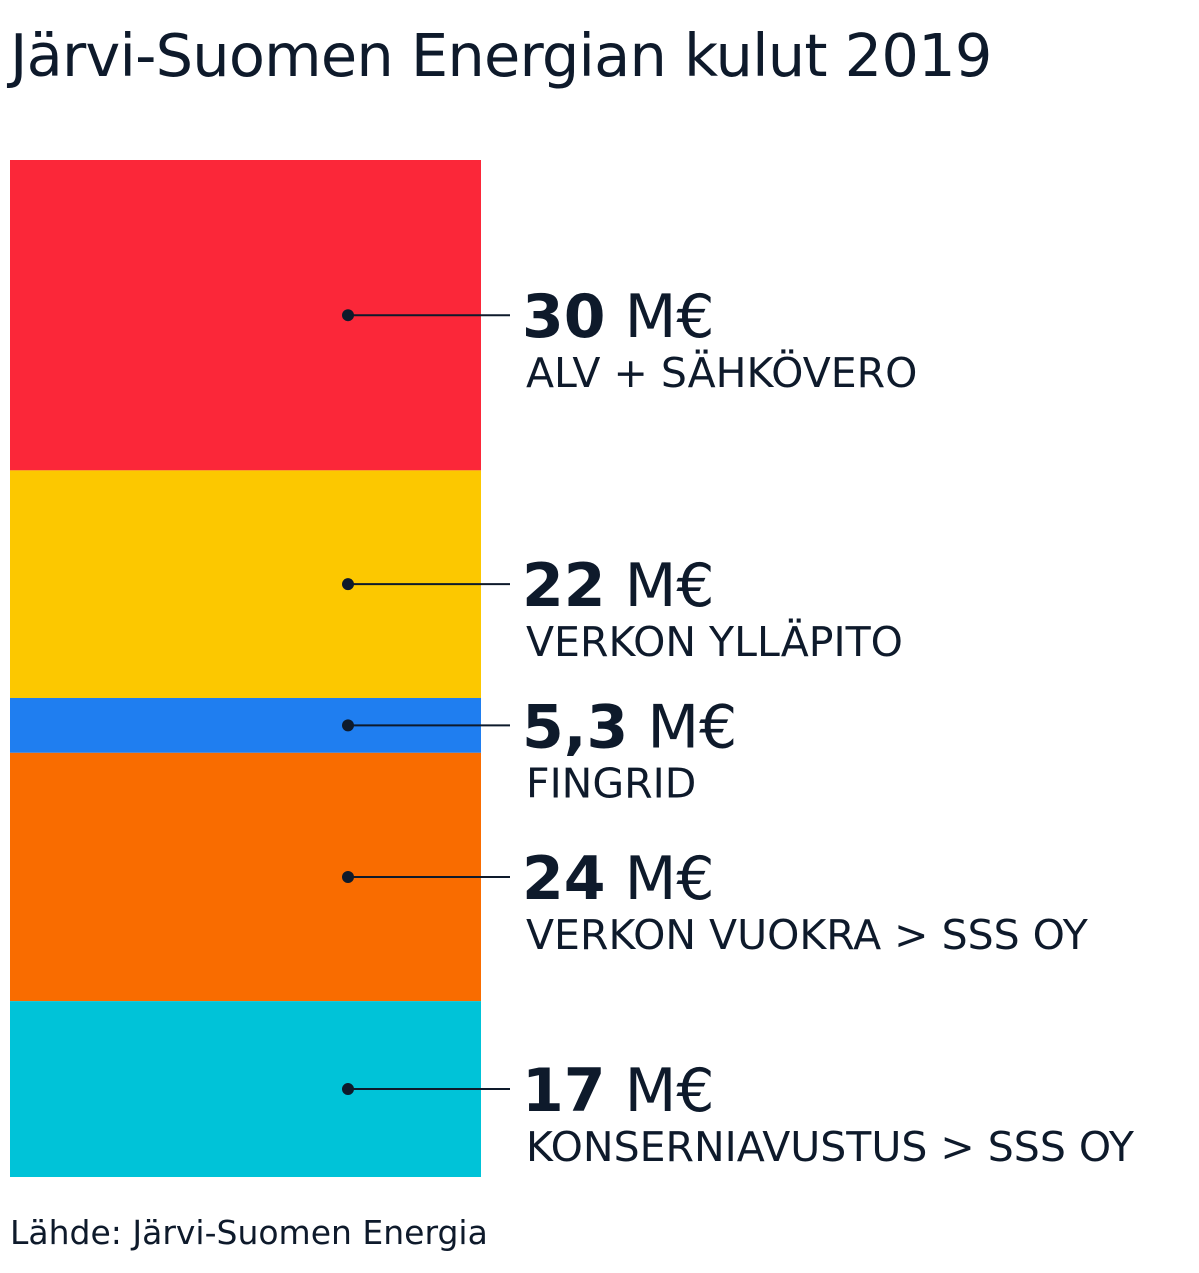 The image size is (1199, 1273). Describe the element at coordinates (807, 935) in the screenshot. I see `category-label-3: VERKON VUOKRA > SSS OY` at that location.